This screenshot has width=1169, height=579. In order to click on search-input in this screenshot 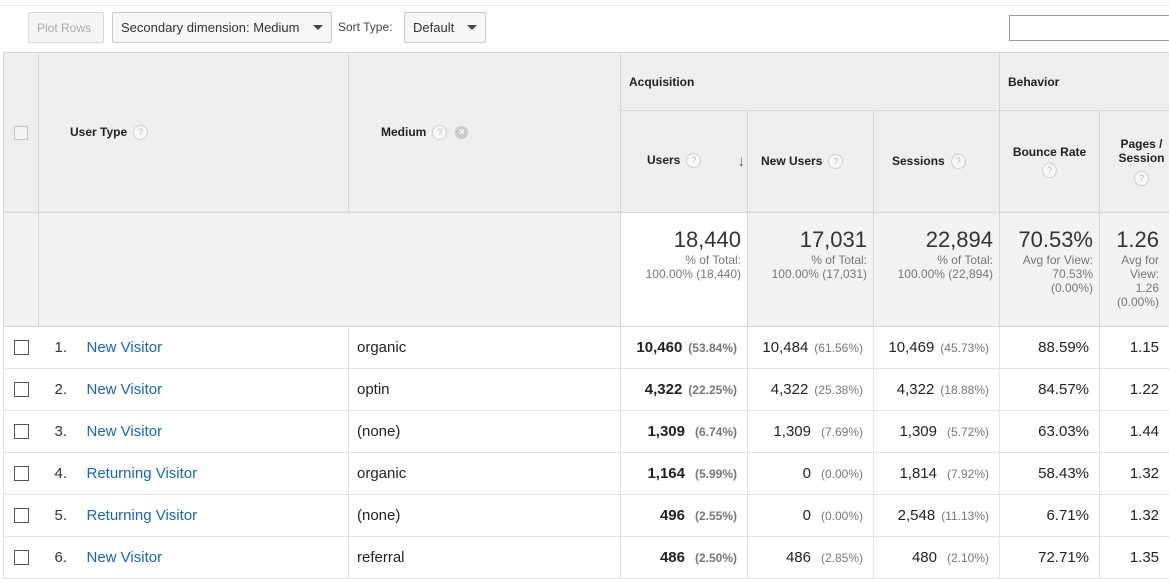, I will do `click(1089, 28)`.